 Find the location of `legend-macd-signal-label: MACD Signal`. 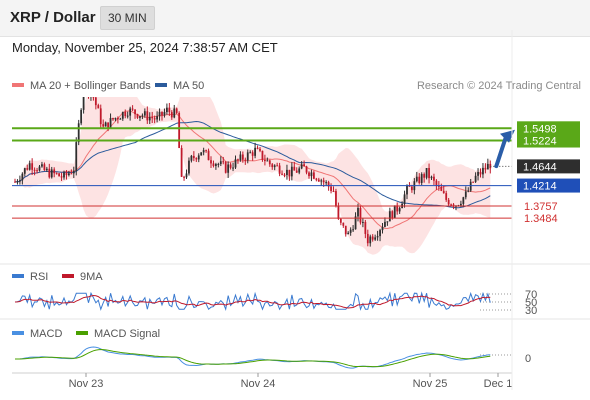

legend-macd-signal-label: MACD Signal is located at coordinates (127, 334).